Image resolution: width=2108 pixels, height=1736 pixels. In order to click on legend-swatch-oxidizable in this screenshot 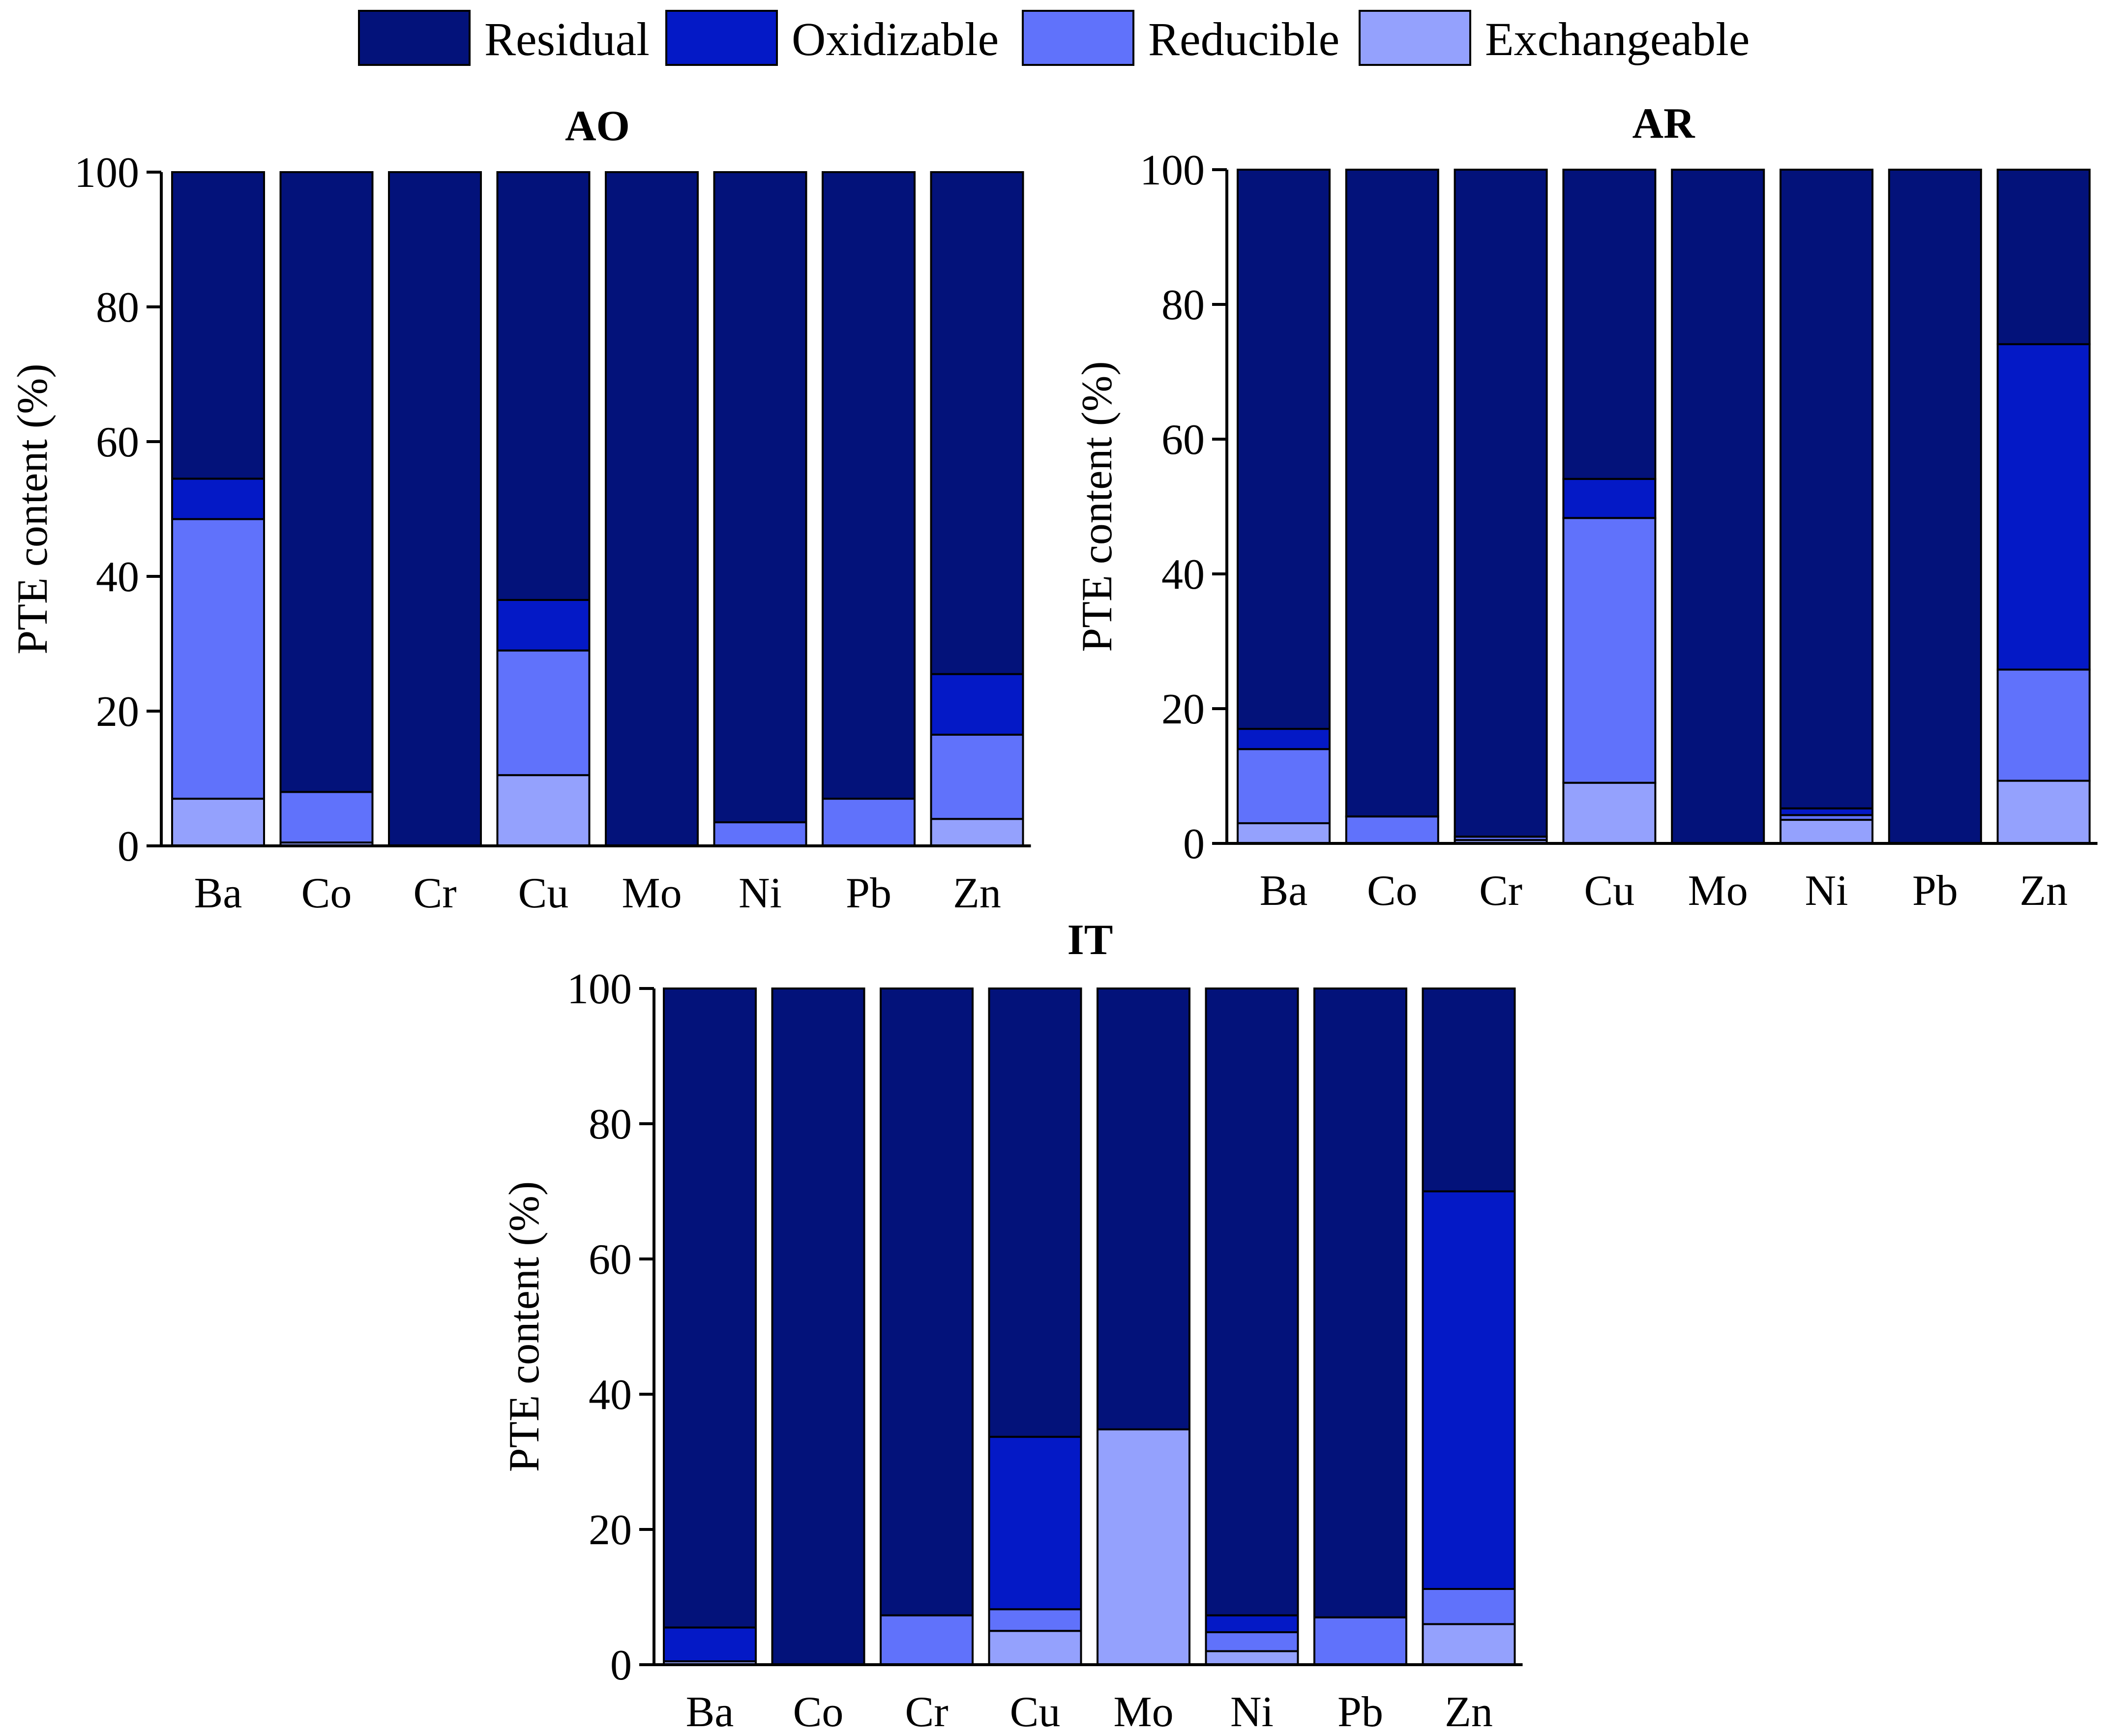, I will do `click(721, 38)`.